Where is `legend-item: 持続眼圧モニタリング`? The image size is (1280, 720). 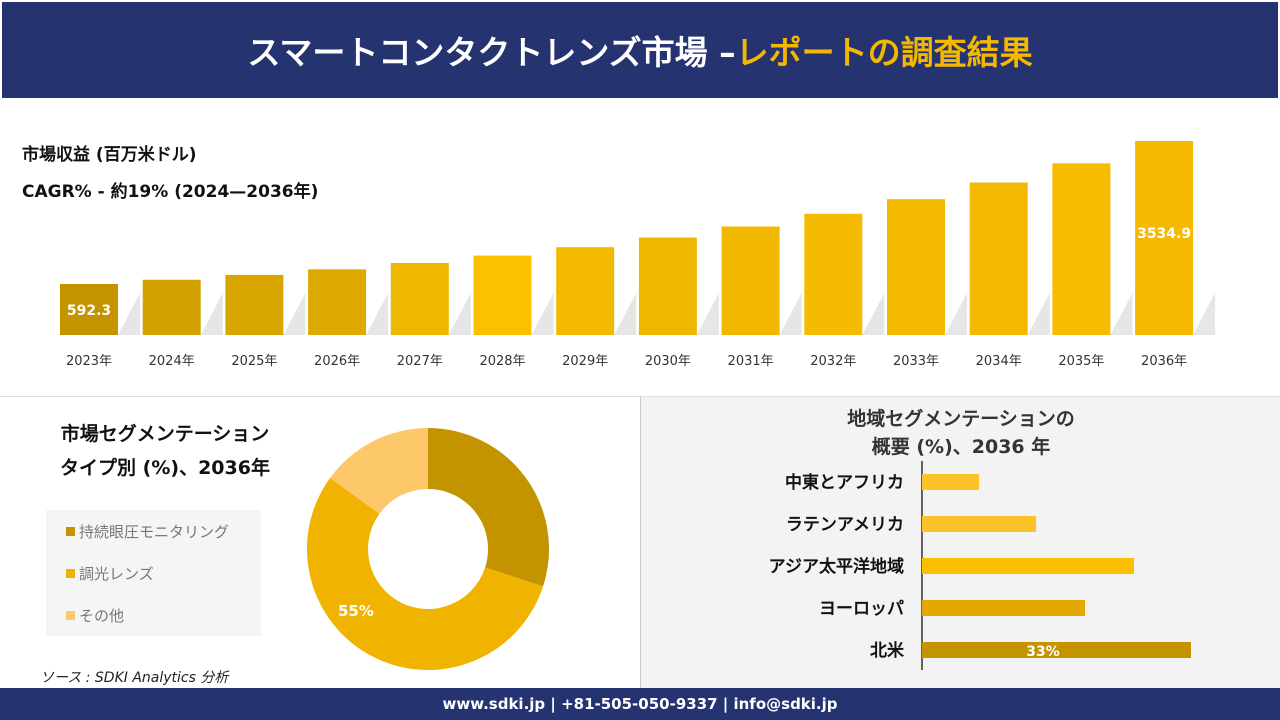 legend-item: 持続眼圧モニタリング is located at coordinates (153, 531).